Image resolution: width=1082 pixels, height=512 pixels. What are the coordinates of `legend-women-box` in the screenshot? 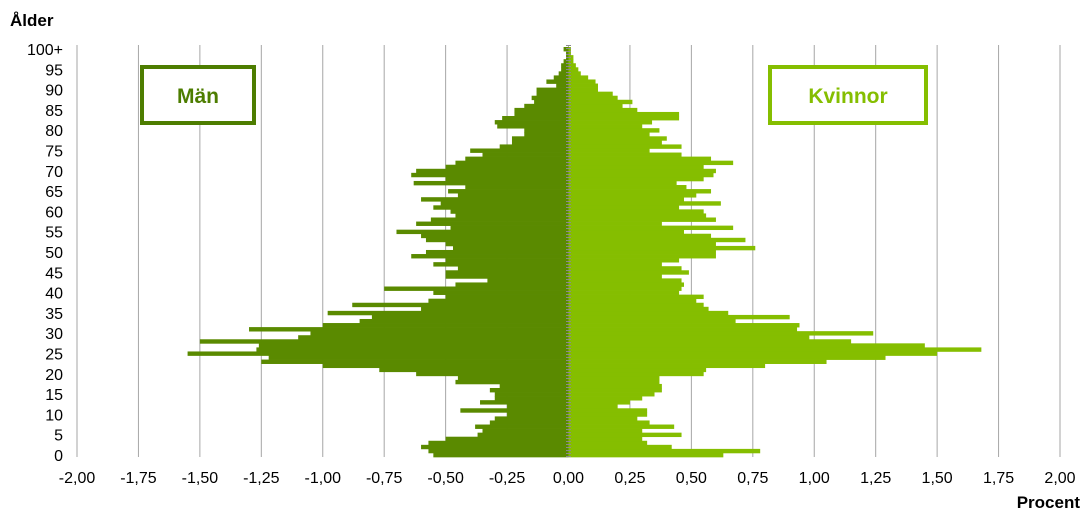 It's located at (848, 95).